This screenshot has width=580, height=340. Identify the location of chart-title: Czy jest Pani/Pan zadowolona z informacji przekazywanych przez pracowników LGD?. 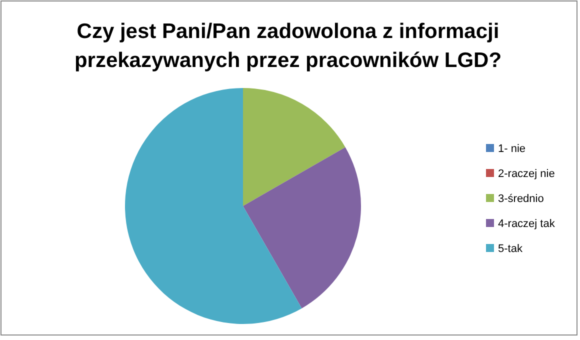
(288, 46).